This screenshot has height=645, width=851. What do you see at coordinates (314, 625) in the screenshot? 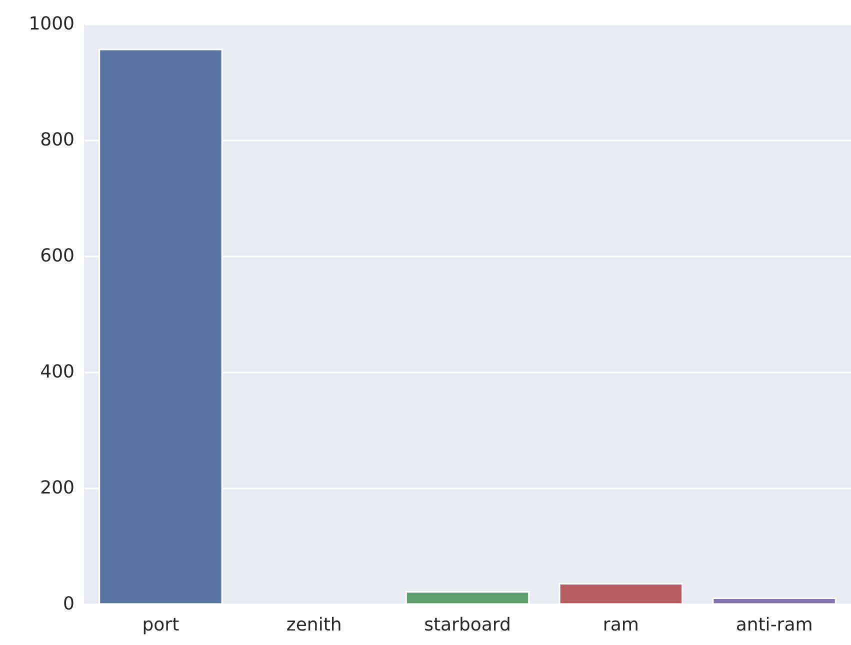
I see `x-tick-label: zenith` at bounding box center [314, 625].